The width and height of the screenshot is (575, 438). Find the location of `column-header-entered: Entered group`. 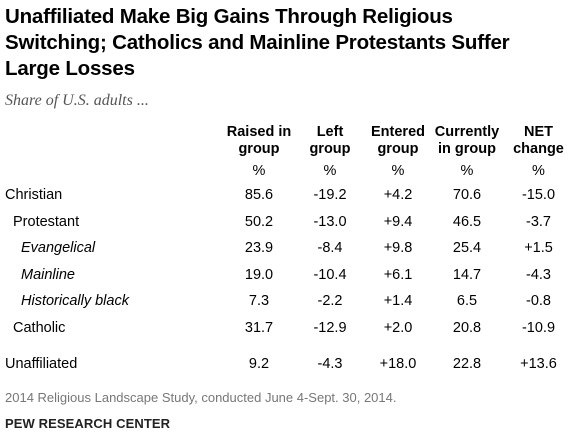

column-header-entered: Entered group is located at coordinates (398, 142).